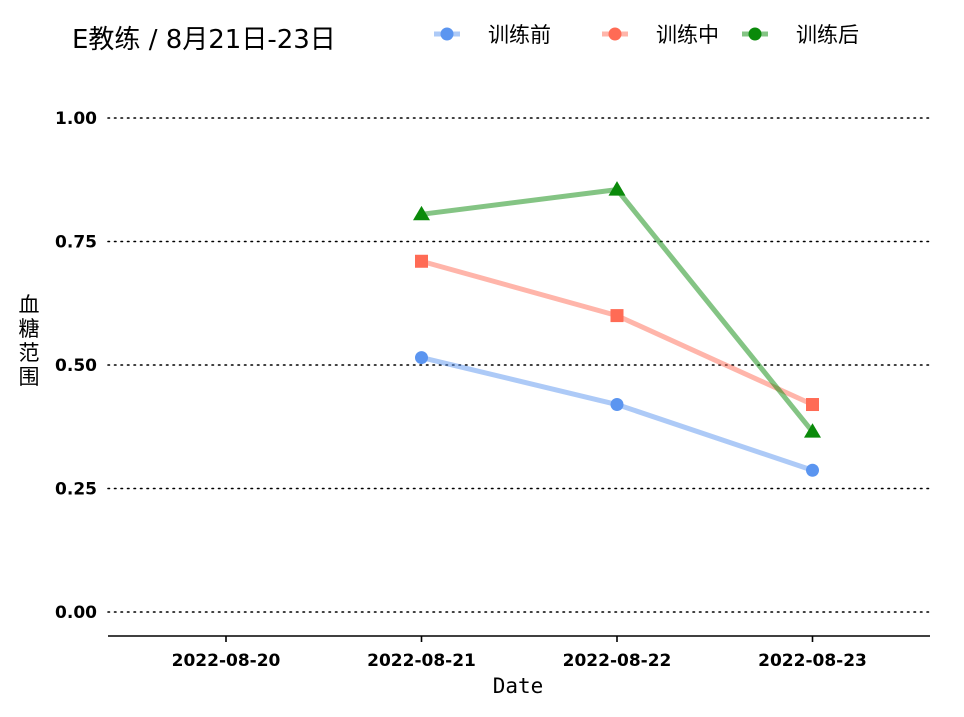 The width and height of the screenshot is (964, 717). What do you see at coordinates (76, 243) in the screenshot?
I see `y-tick-label: 0.75` at bounding box center [76, 243].